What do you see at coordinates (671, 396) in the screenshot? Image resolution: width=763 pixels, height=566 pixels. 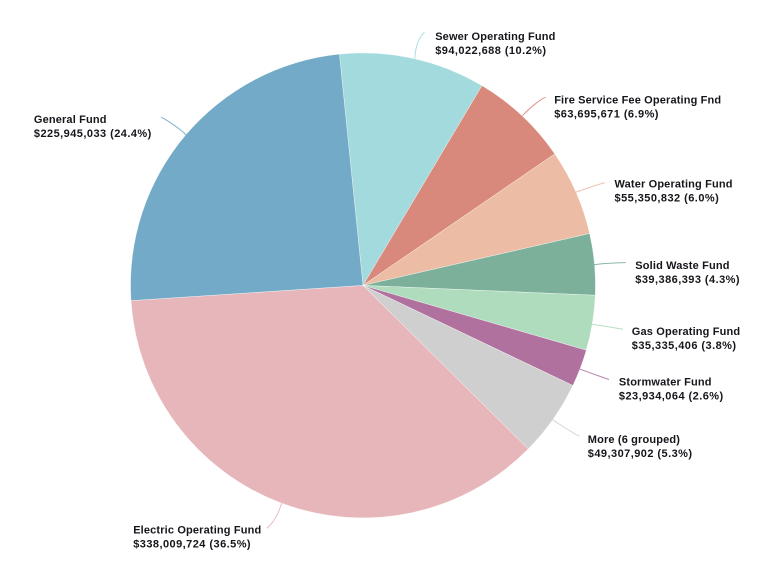 I see `svg-text: $23,934,064 (2.6%)` at bounding box center [671, 396].